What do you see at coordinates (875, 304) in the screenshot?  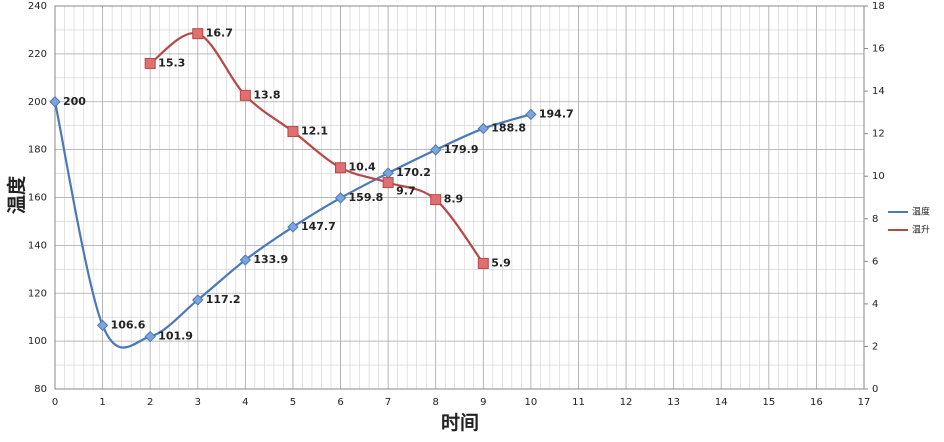 I see `y2-tick-label: 4` at bounding box center [875, 304].